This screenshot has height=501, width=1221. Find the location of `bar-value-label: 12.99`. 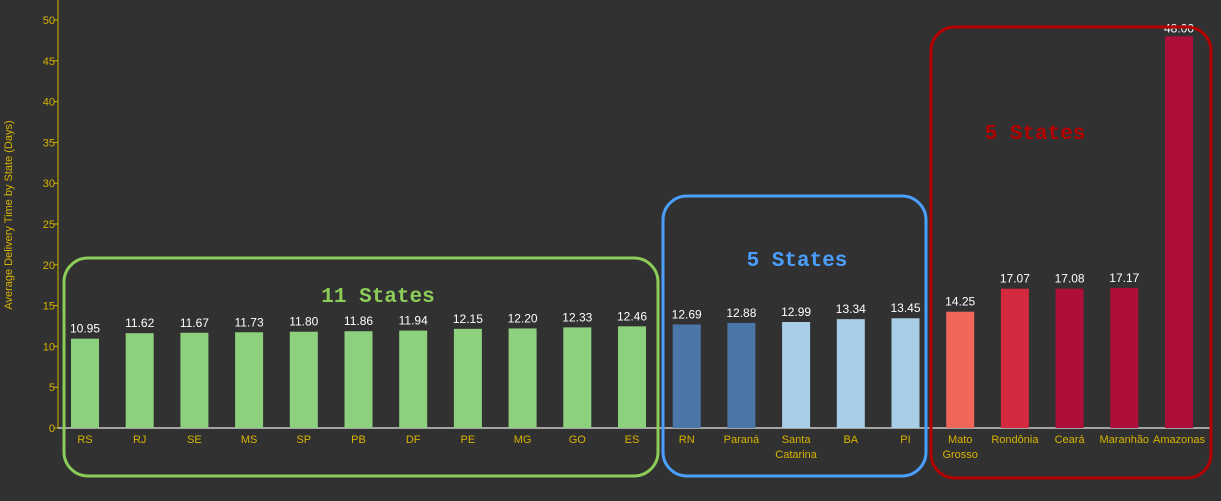

bar-value-label: 12.99 is located at coordinates (796, 312).